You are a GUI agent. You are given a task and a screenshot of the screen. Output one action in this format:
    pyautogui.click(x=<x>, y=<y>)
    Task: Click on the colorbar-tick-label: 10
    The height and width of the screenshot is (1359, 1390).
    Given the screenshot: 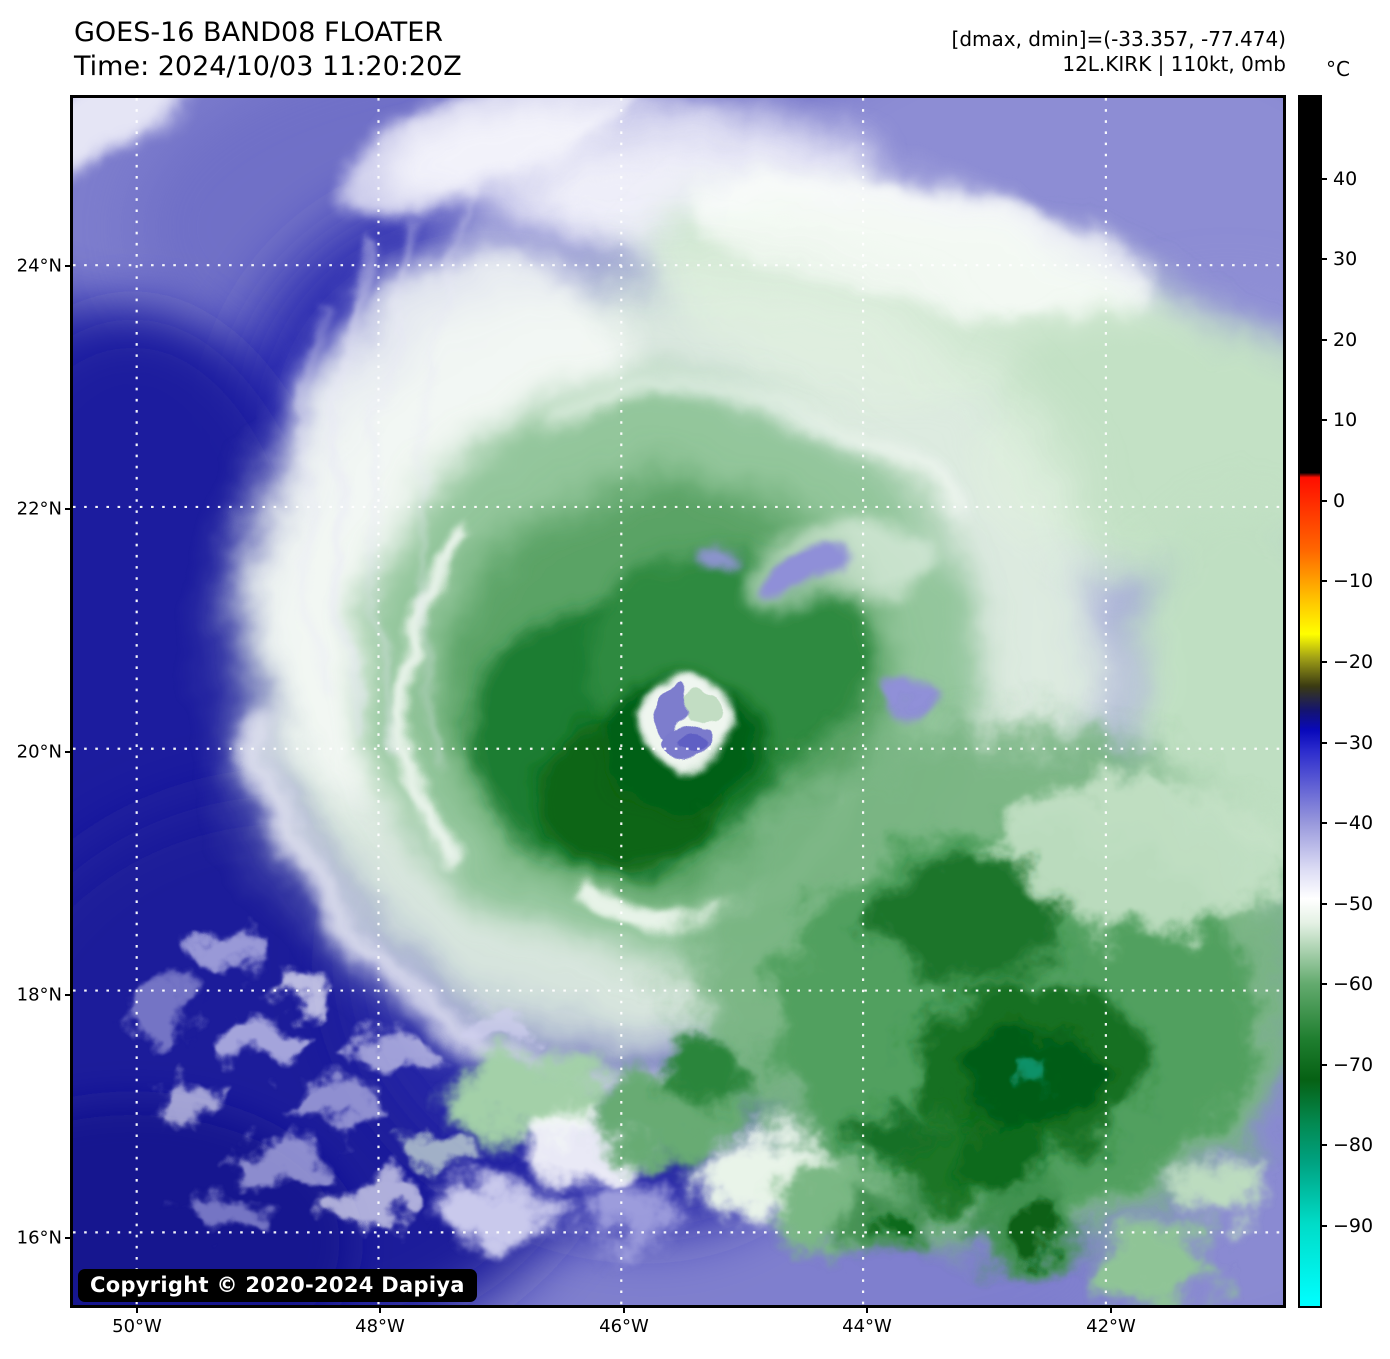 What is the action you would take?
    pyautogui.click(x=1345, y=420)
    